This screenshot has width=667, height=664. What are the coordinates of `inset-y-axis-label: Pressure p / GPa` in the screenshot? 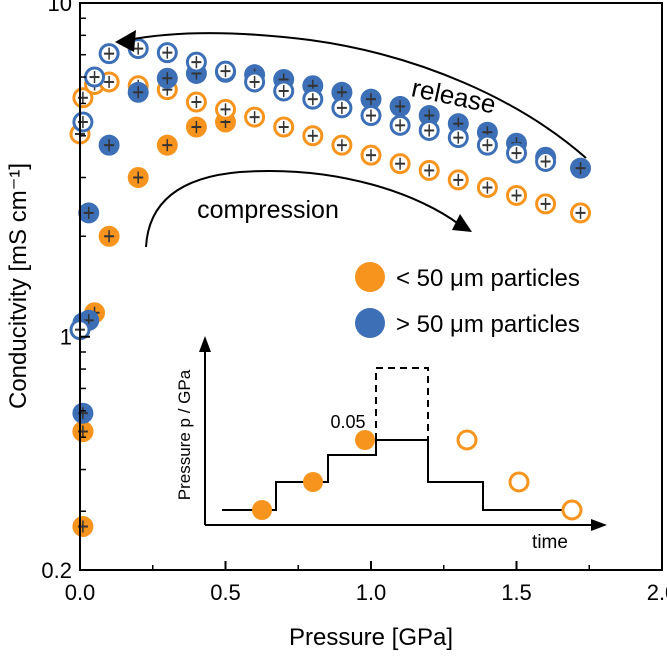 It's located at (184, 434).